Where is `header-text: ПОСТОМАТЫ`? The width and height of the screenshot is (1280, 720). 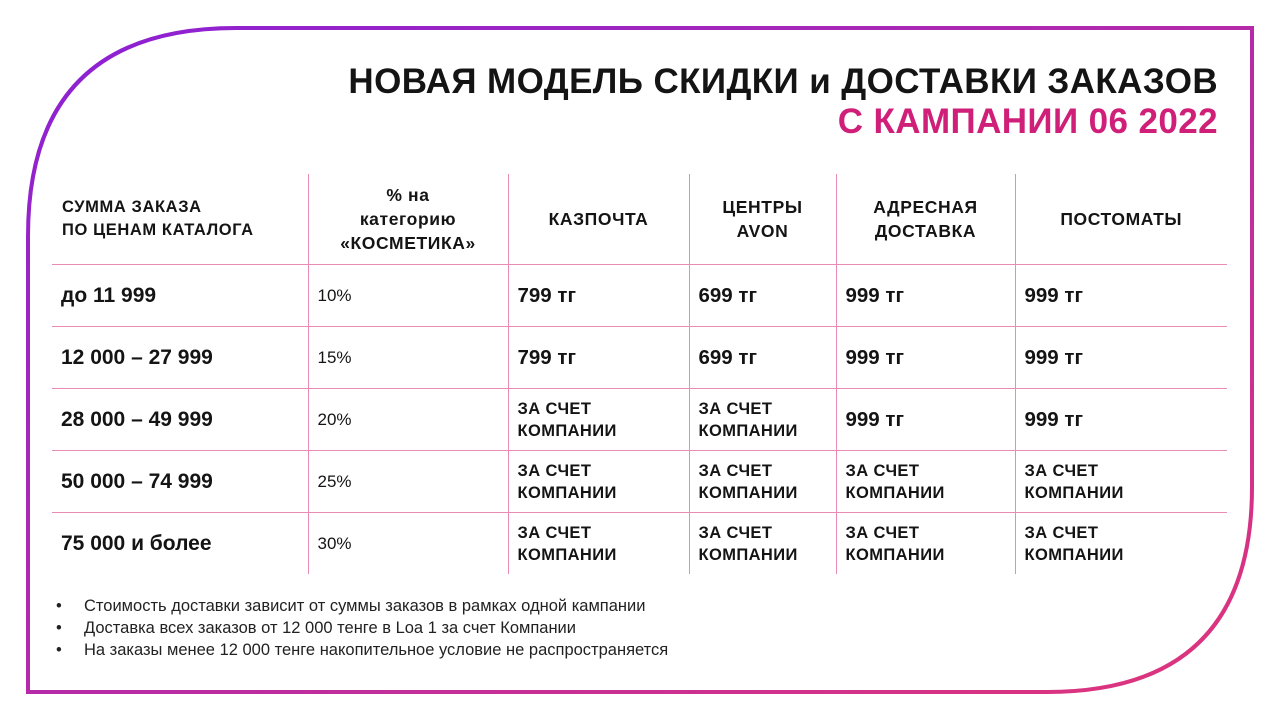
header-text: ПОСТОМАТЫ is located at coordinates (1121, 219).